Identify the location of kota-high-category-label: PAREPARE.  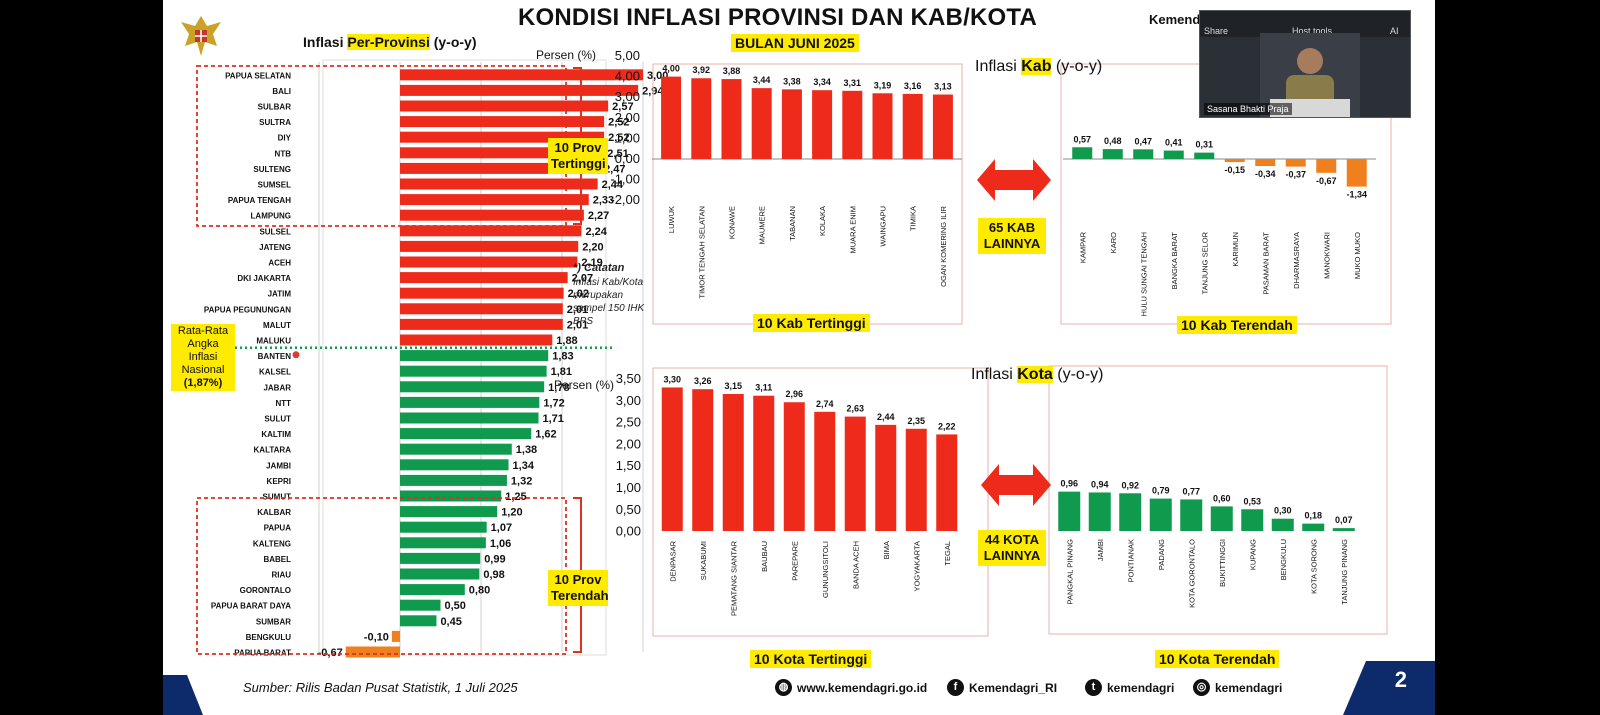
(794, 561).